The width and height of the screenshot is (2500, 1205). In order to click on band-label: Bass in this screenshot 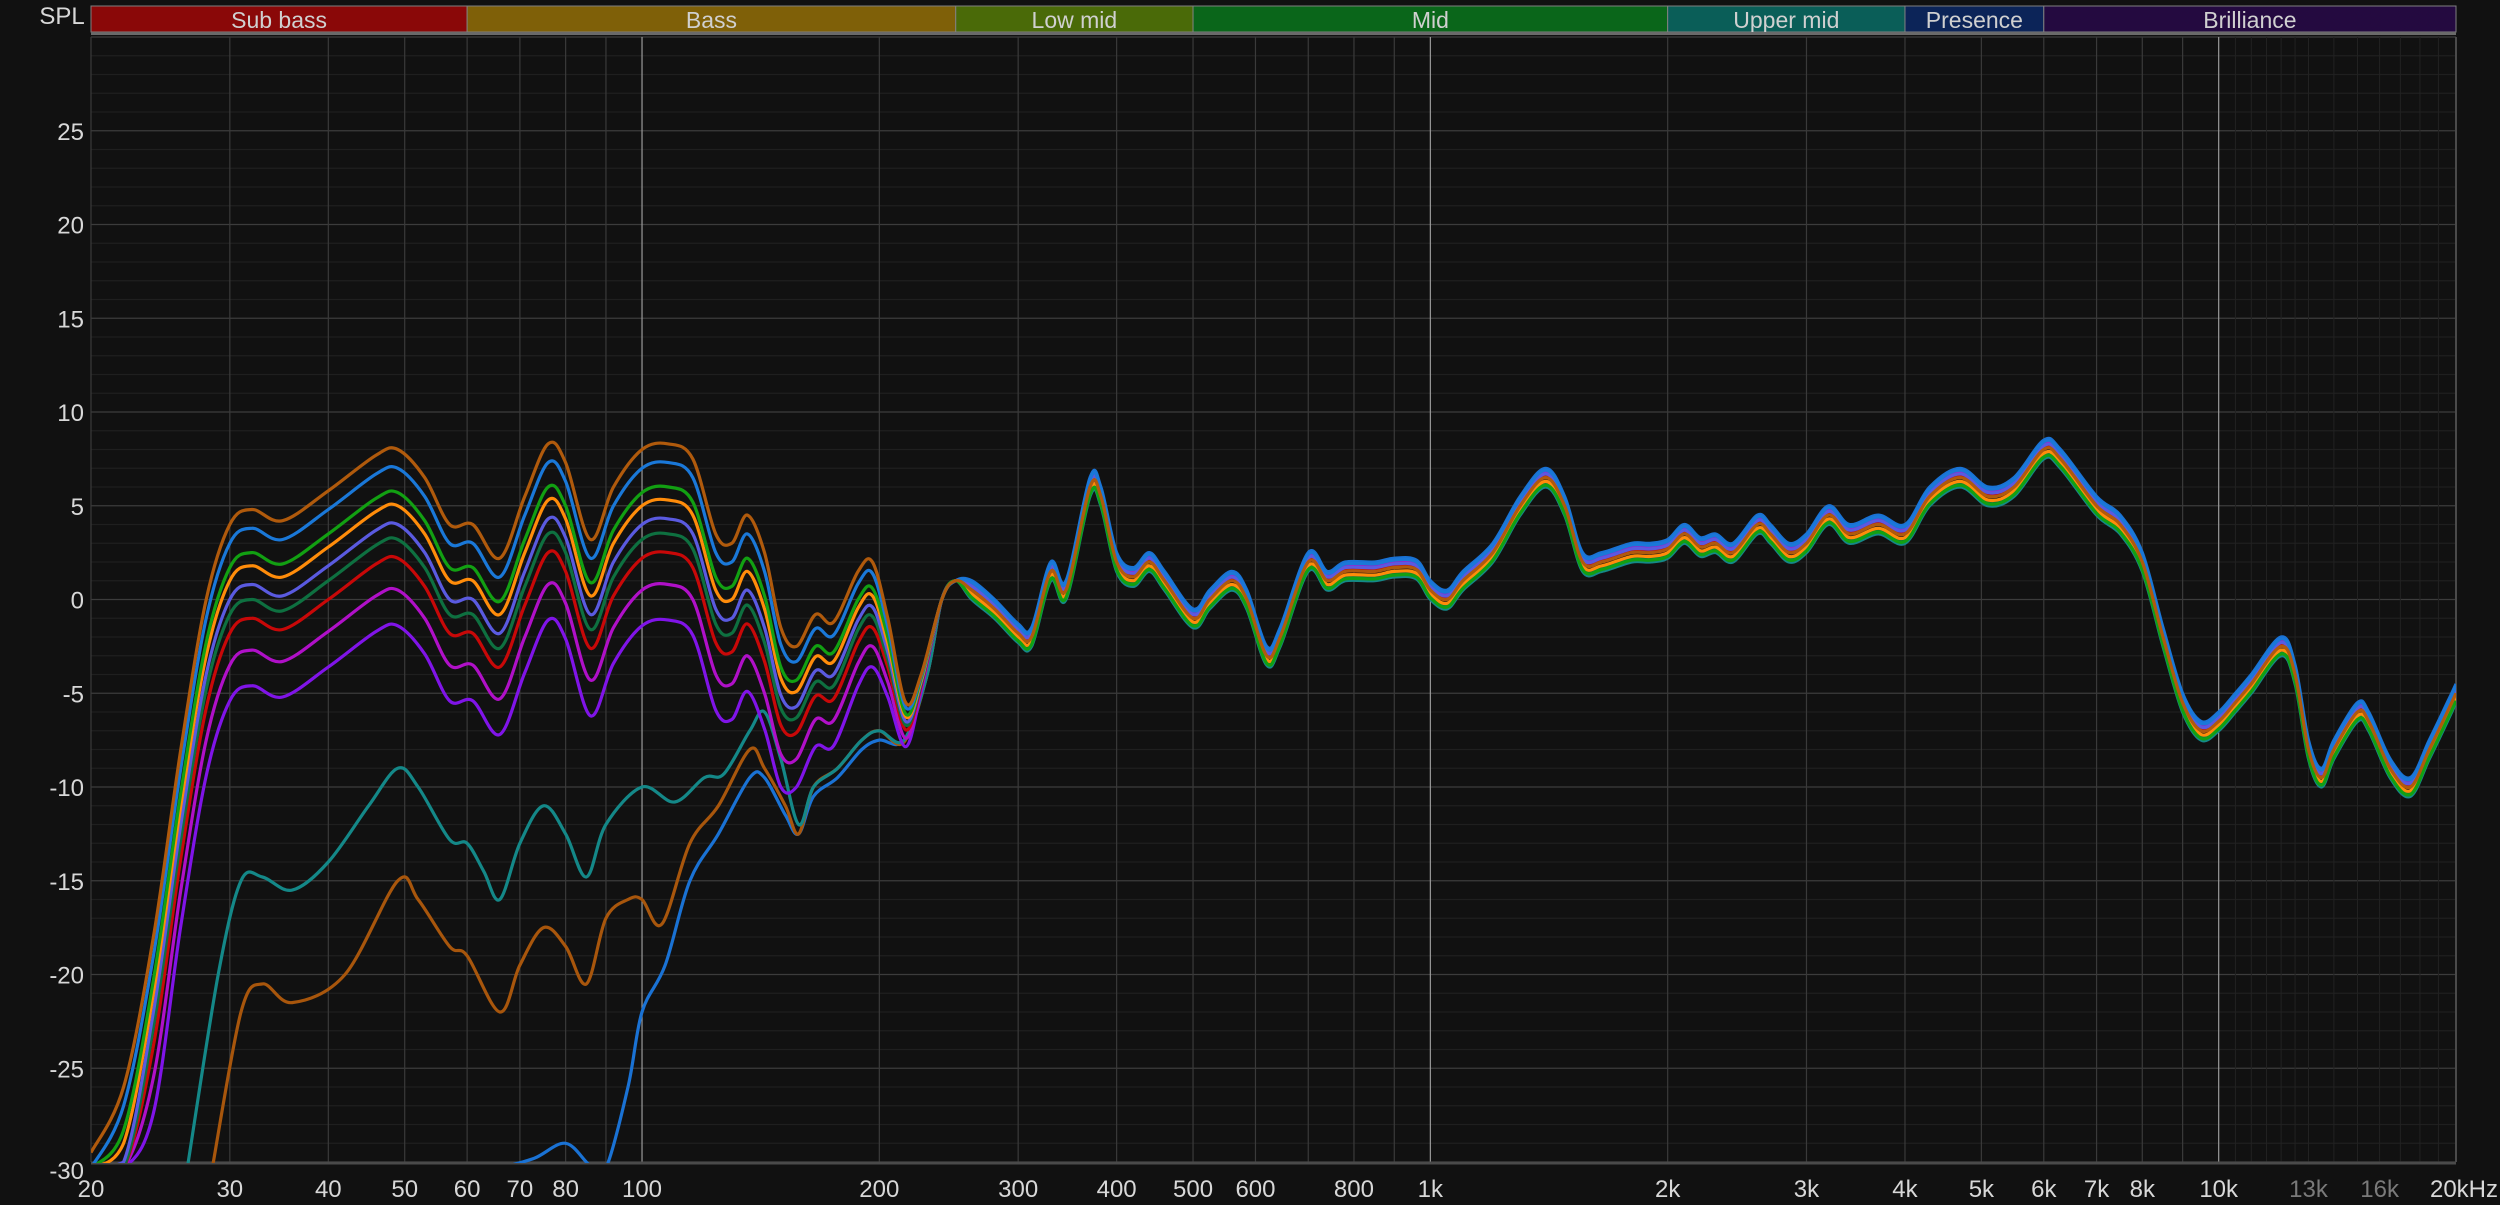, I will do `click(711, 20)`.